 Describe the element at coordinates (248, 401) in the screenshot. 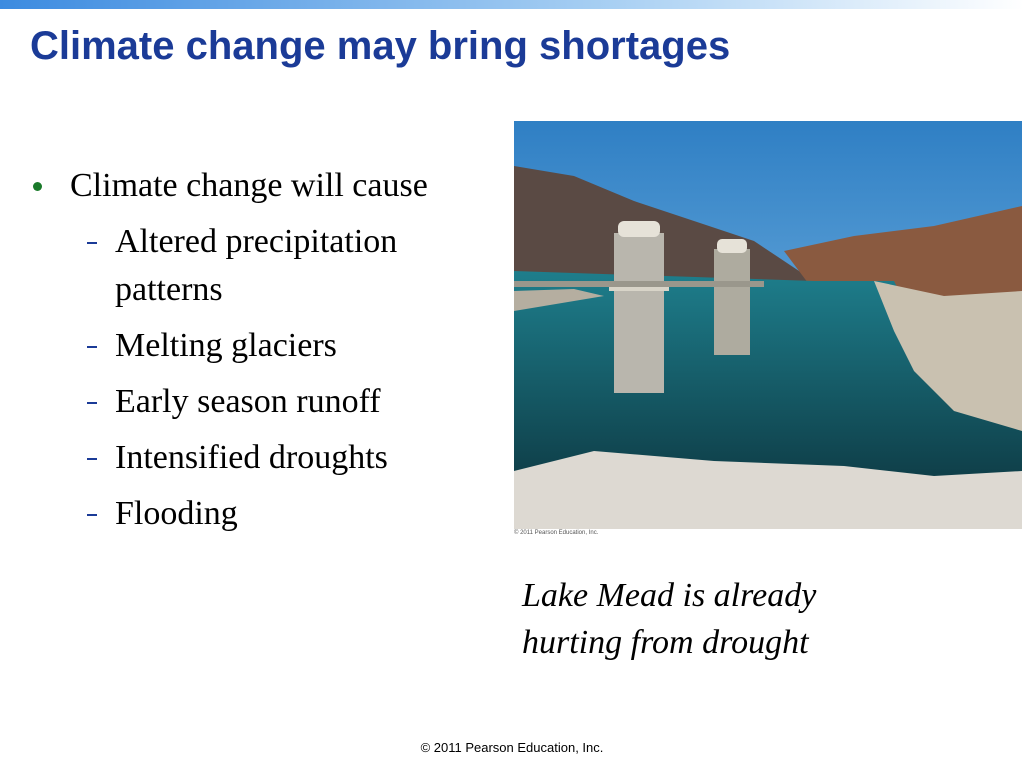

I see `sub-item: Early season runoff` at that location.